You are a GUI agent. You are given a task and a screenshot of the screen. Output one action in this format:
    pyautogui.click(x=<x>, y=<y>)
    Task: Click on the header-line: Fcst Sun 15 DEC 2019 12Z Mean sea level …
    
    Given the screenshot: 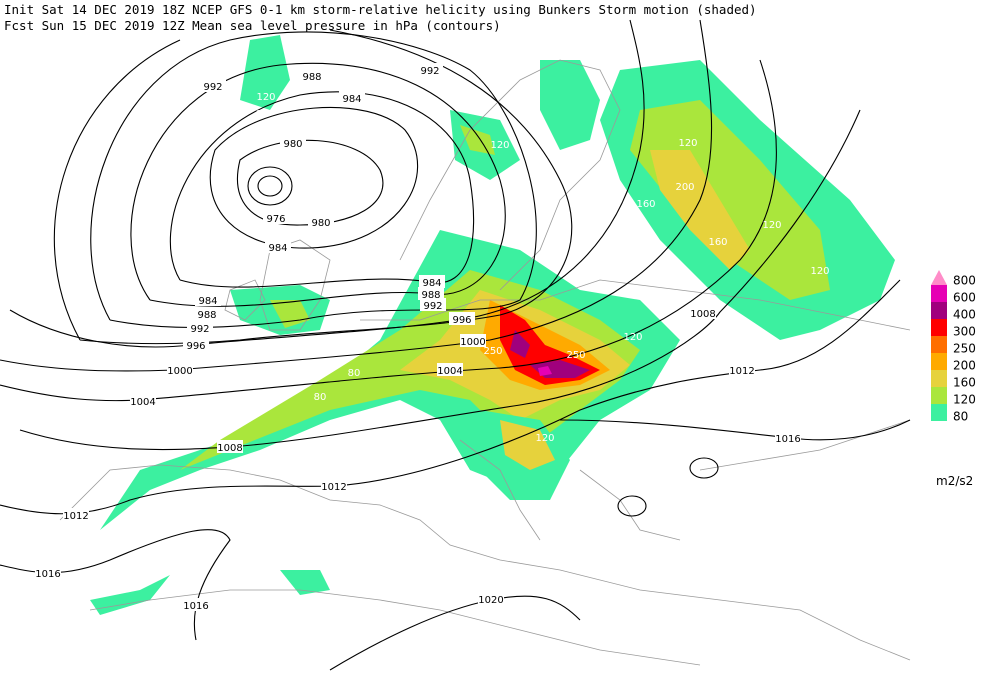 What is the action you would take?
    pyautogui.click(x=252, y=25)
    